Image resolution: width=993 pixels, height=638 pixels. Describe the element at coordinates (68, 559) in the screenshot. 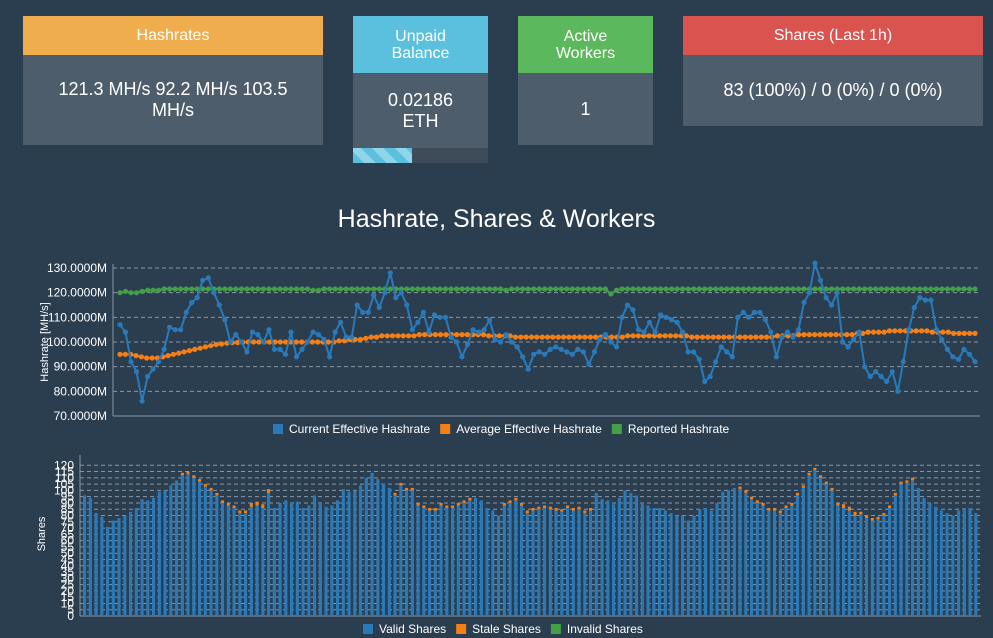

I see `bar-y-tick-label: 45` at that location.